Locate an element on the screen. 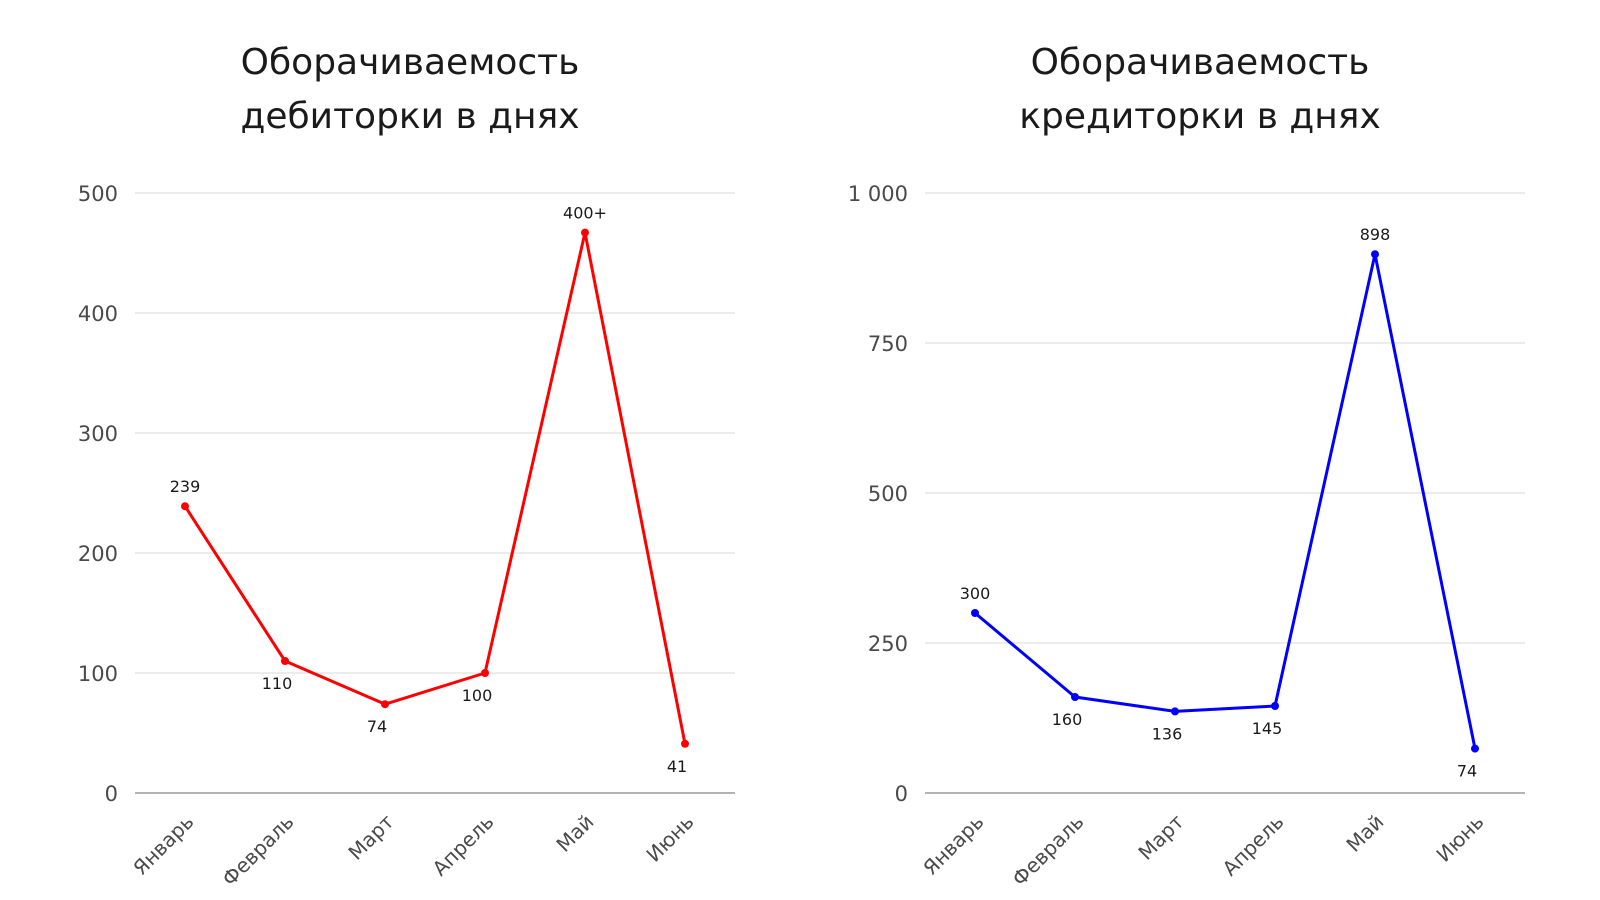  right-chart-title-line-2: кредиторки в днях is located at coordinates (1200, 116).